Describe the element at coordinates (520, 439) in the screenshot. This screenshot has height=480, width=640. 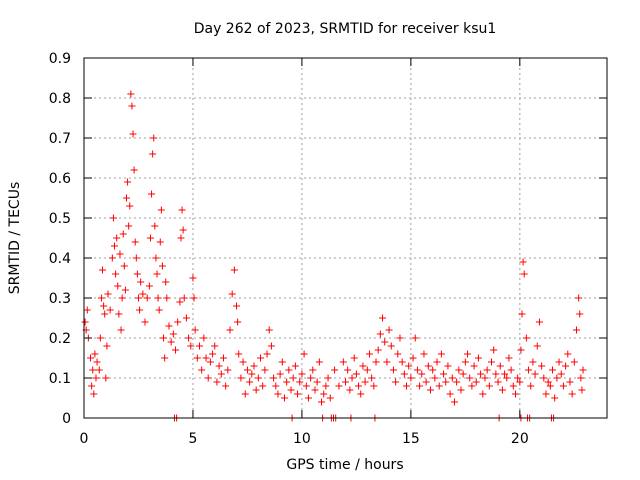
I see `x-tick-label: 20` at that location.